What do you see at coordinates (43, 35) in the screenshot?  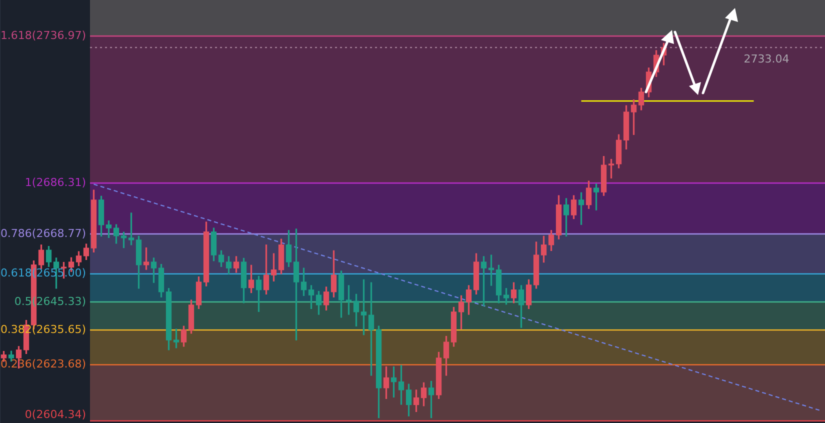 I see `ref-line-label: 1.618(2736.97)` at bounding box center [43, 35].